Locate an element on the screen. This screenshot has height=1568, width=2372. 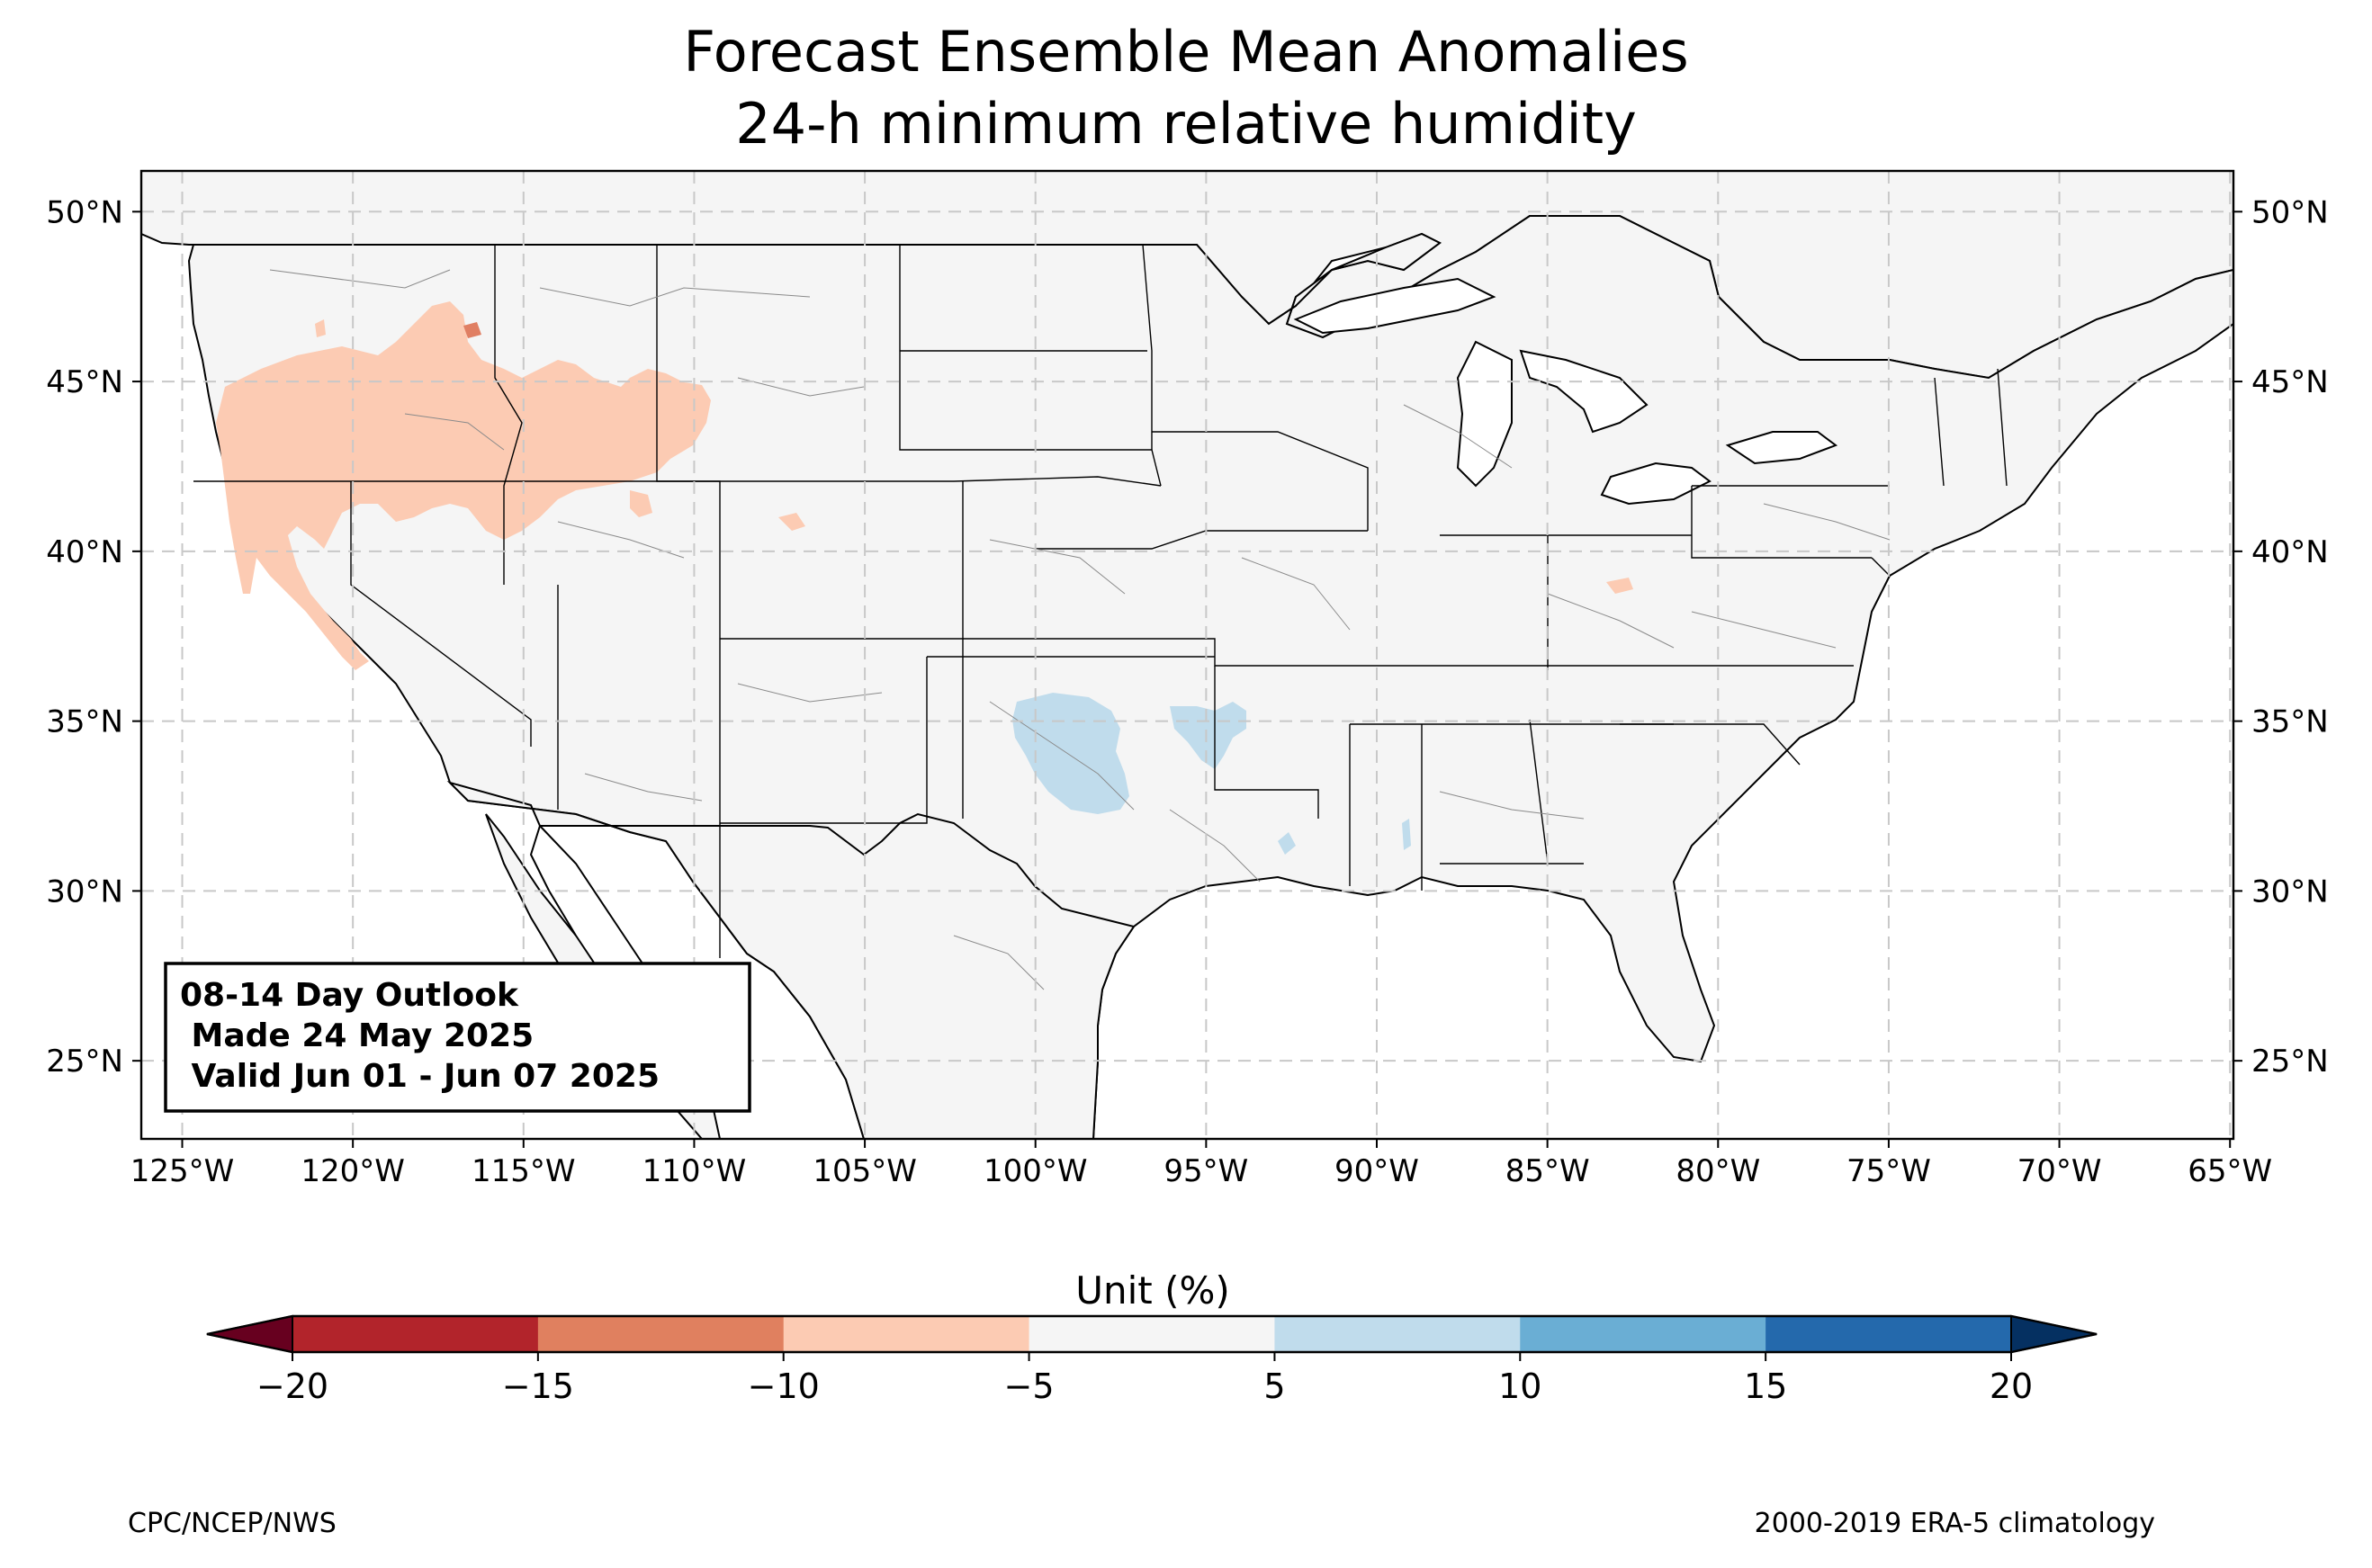
colorbar-tick-label: 20 is located at coordinates (2012, 1386).